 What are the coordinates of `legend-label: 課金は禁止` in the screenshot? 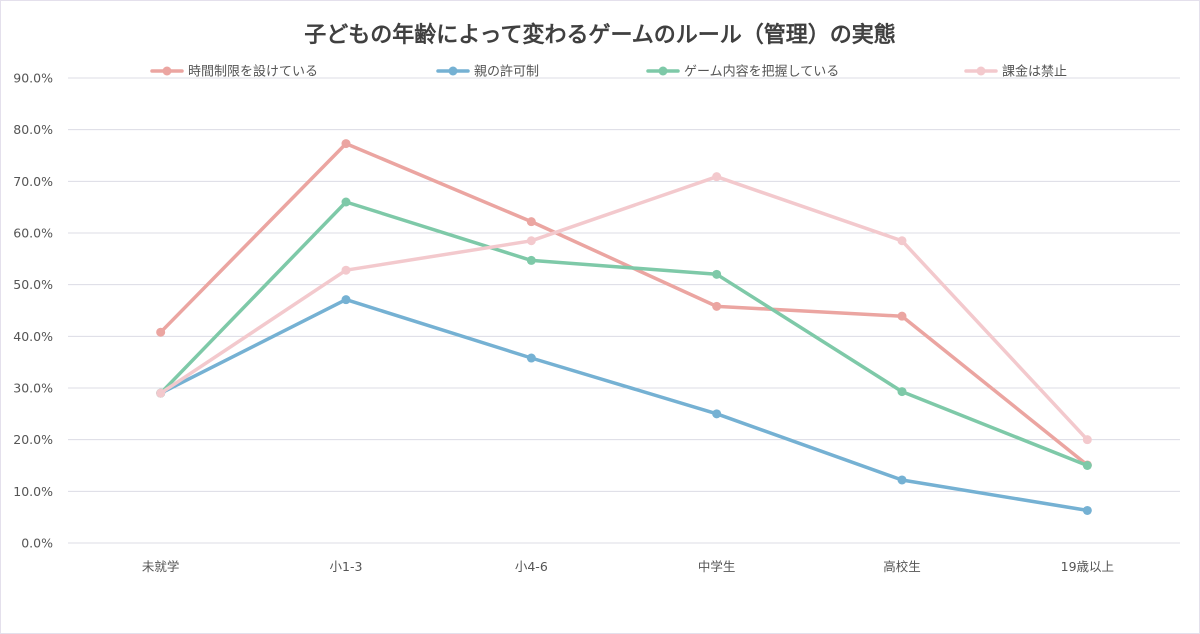 It's located at (1034, 72).